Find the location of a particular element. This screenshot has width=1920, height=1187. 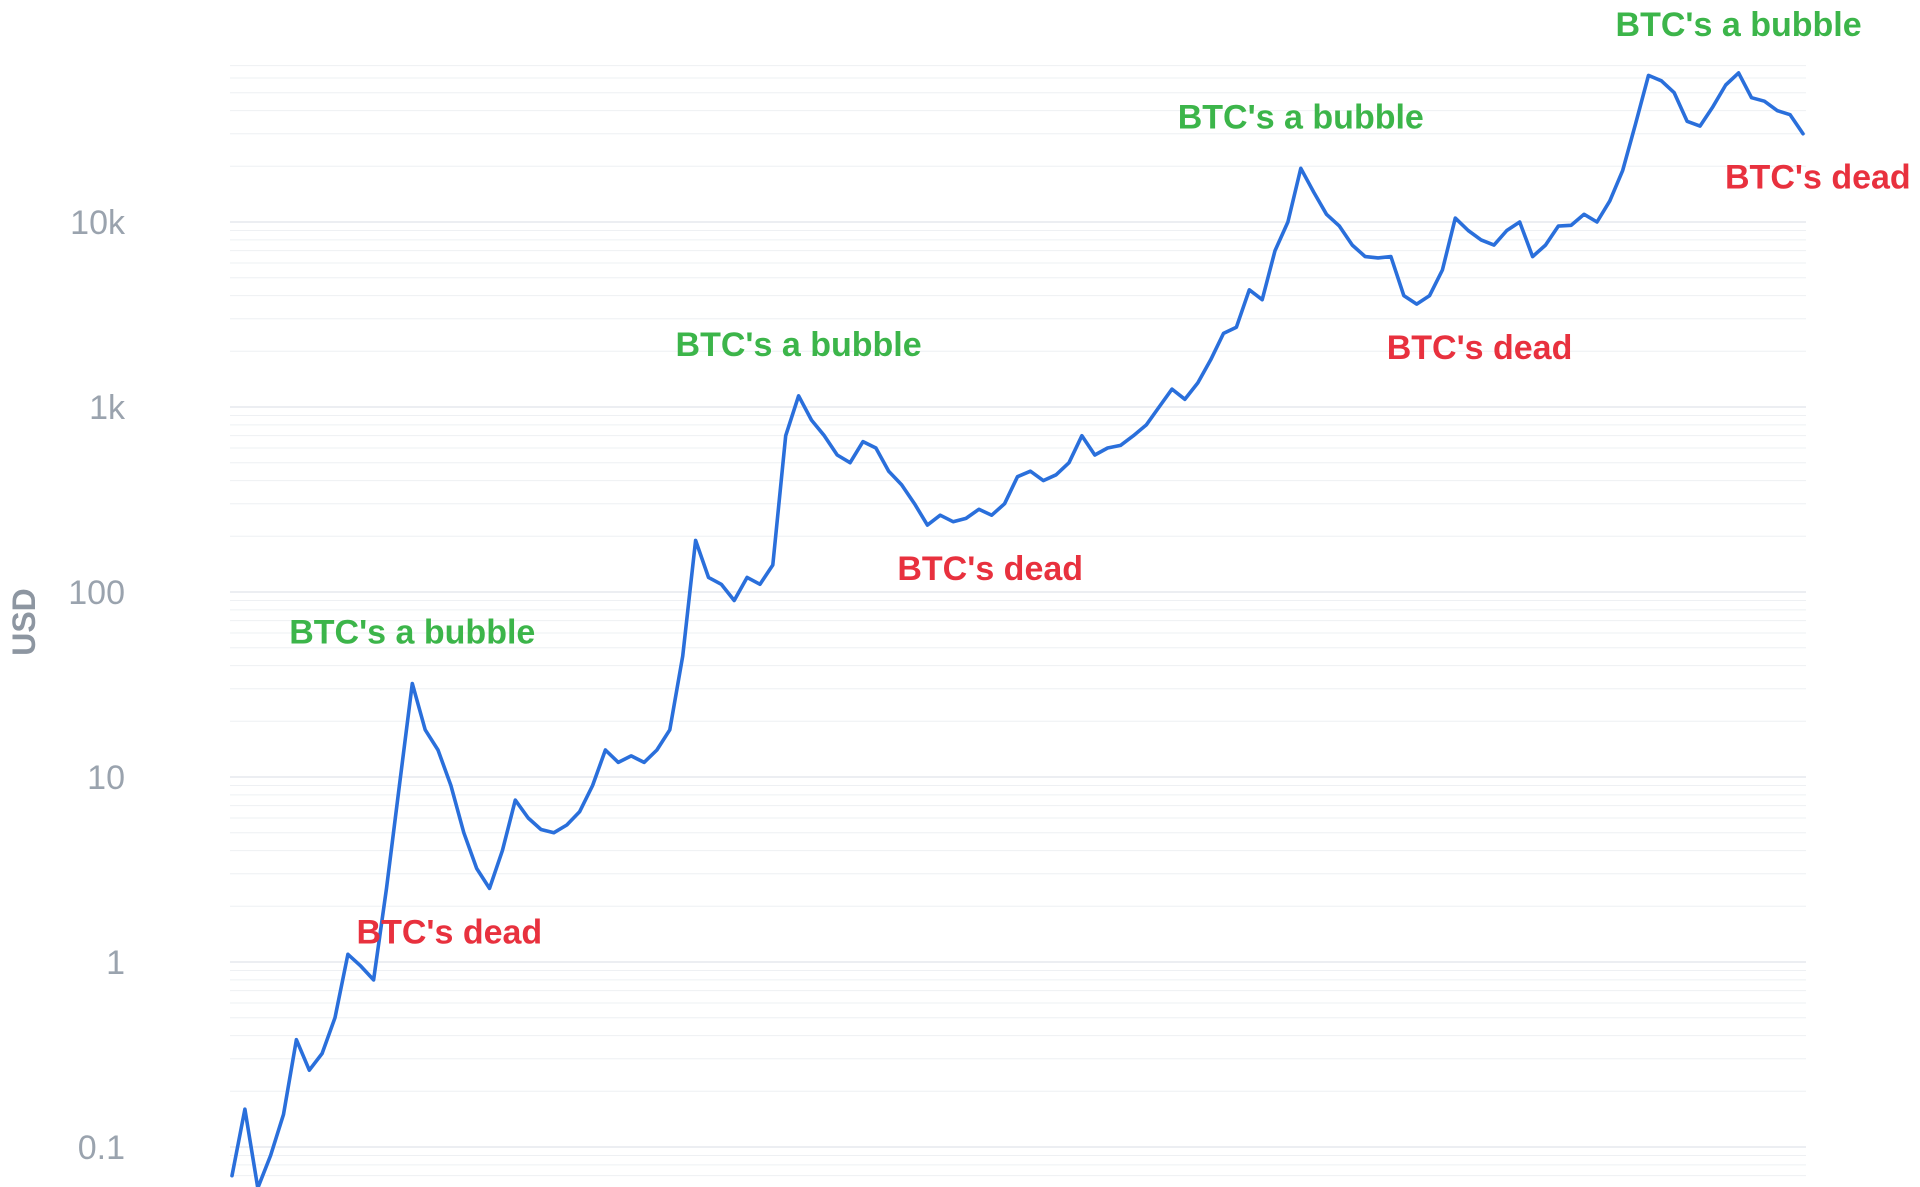

y-tick-label: 10 is located at coordinates (106, 778).